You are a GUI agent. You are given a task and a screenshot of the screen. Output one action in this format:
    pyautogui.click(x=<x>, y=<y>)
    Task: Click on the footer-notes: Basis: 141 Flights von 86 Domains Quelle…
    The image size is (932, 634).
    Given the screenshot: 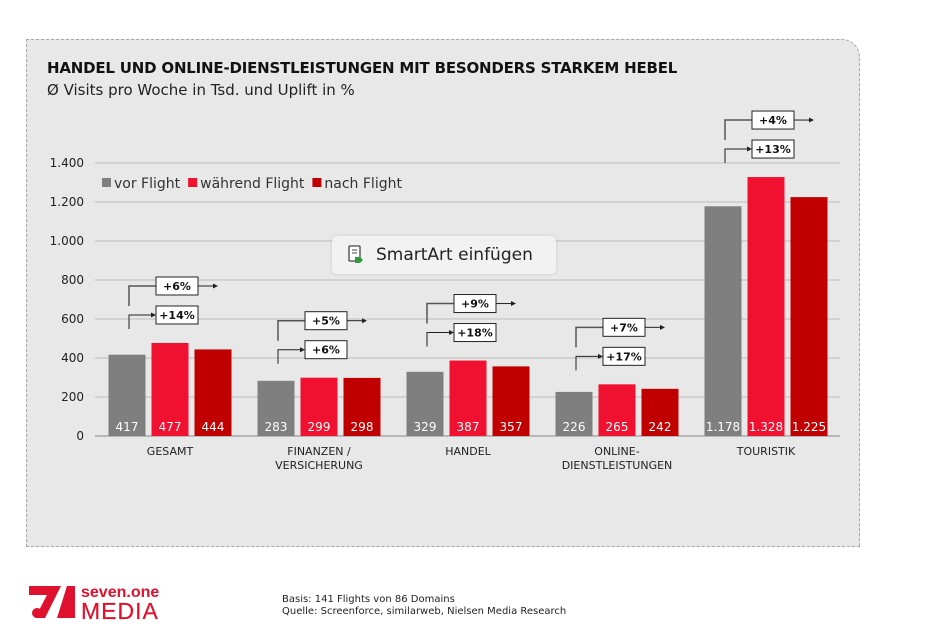 What is the action you would take?
    pyautogui.click(x=424, y=606)
    